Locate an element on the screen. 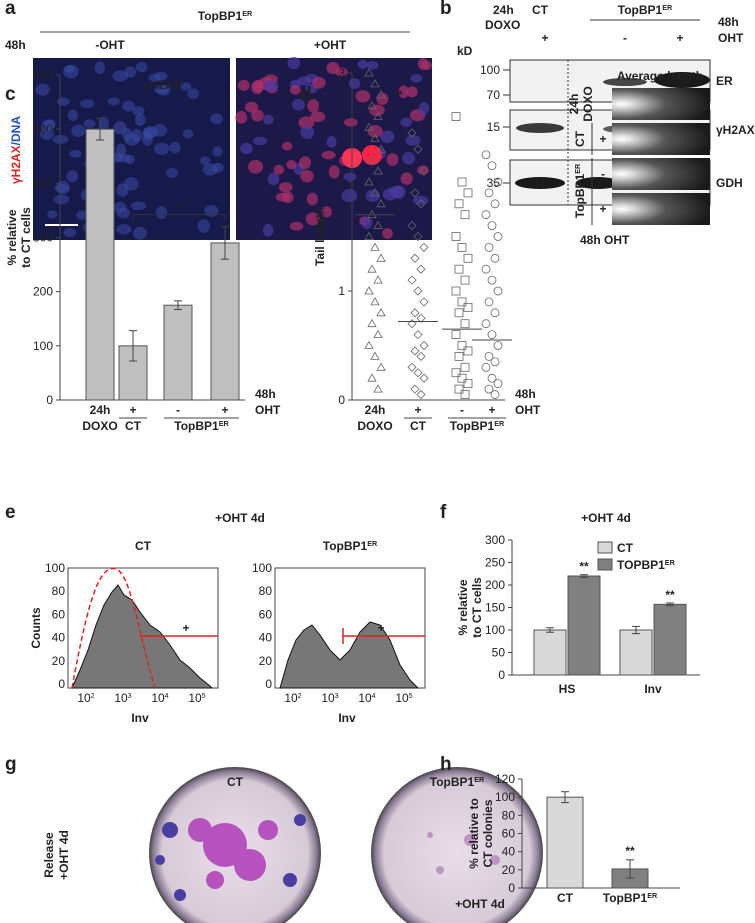 This screenshot has width=755, height=923. x-tick-label-sup: ER is located at coordinates (652, 895).